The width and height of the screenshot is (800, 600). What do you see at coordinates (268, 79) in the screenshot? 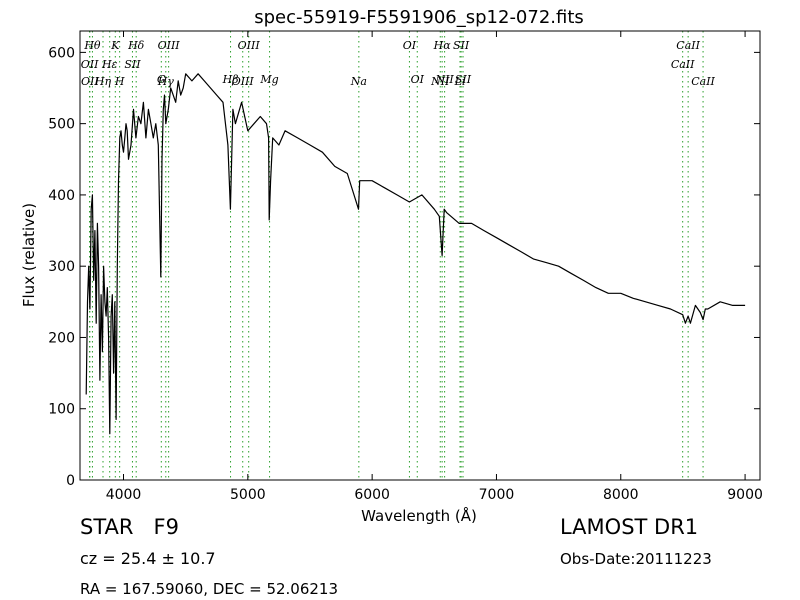
I see `line-label-15: Mg` at bounding box center [268, 79].